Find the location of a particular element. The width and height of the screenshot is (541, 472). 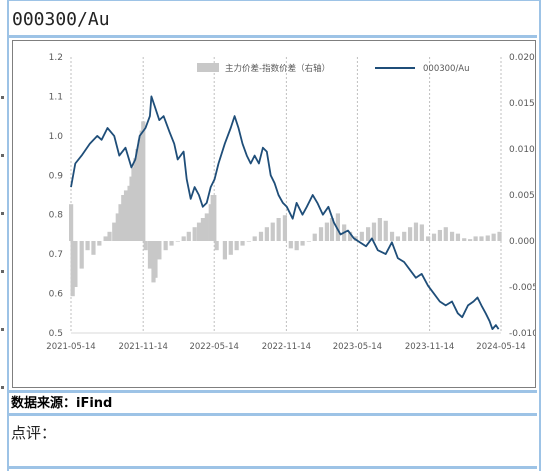

x-tick-label: 2021-05-14 is located at coordinates (70, 347).